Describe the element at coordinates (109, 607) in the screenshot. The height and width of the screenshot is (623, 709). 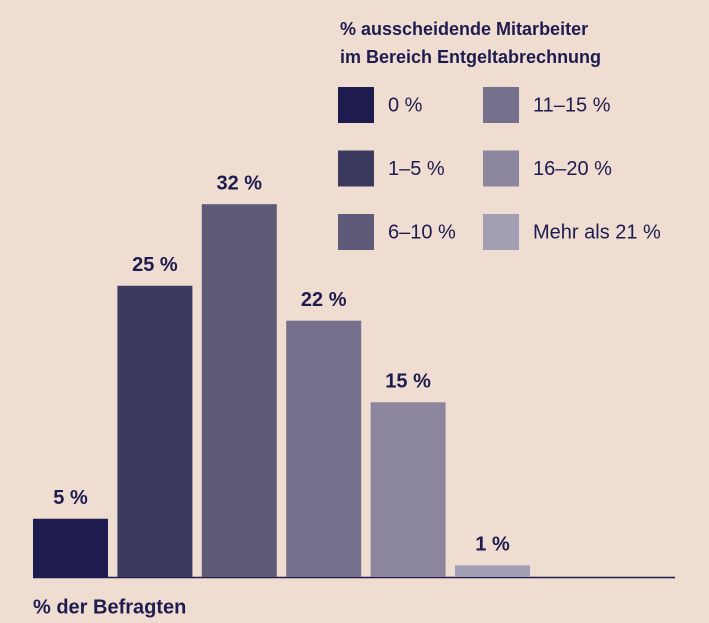
I see `x-axis-label: % der Befragten` at that location.